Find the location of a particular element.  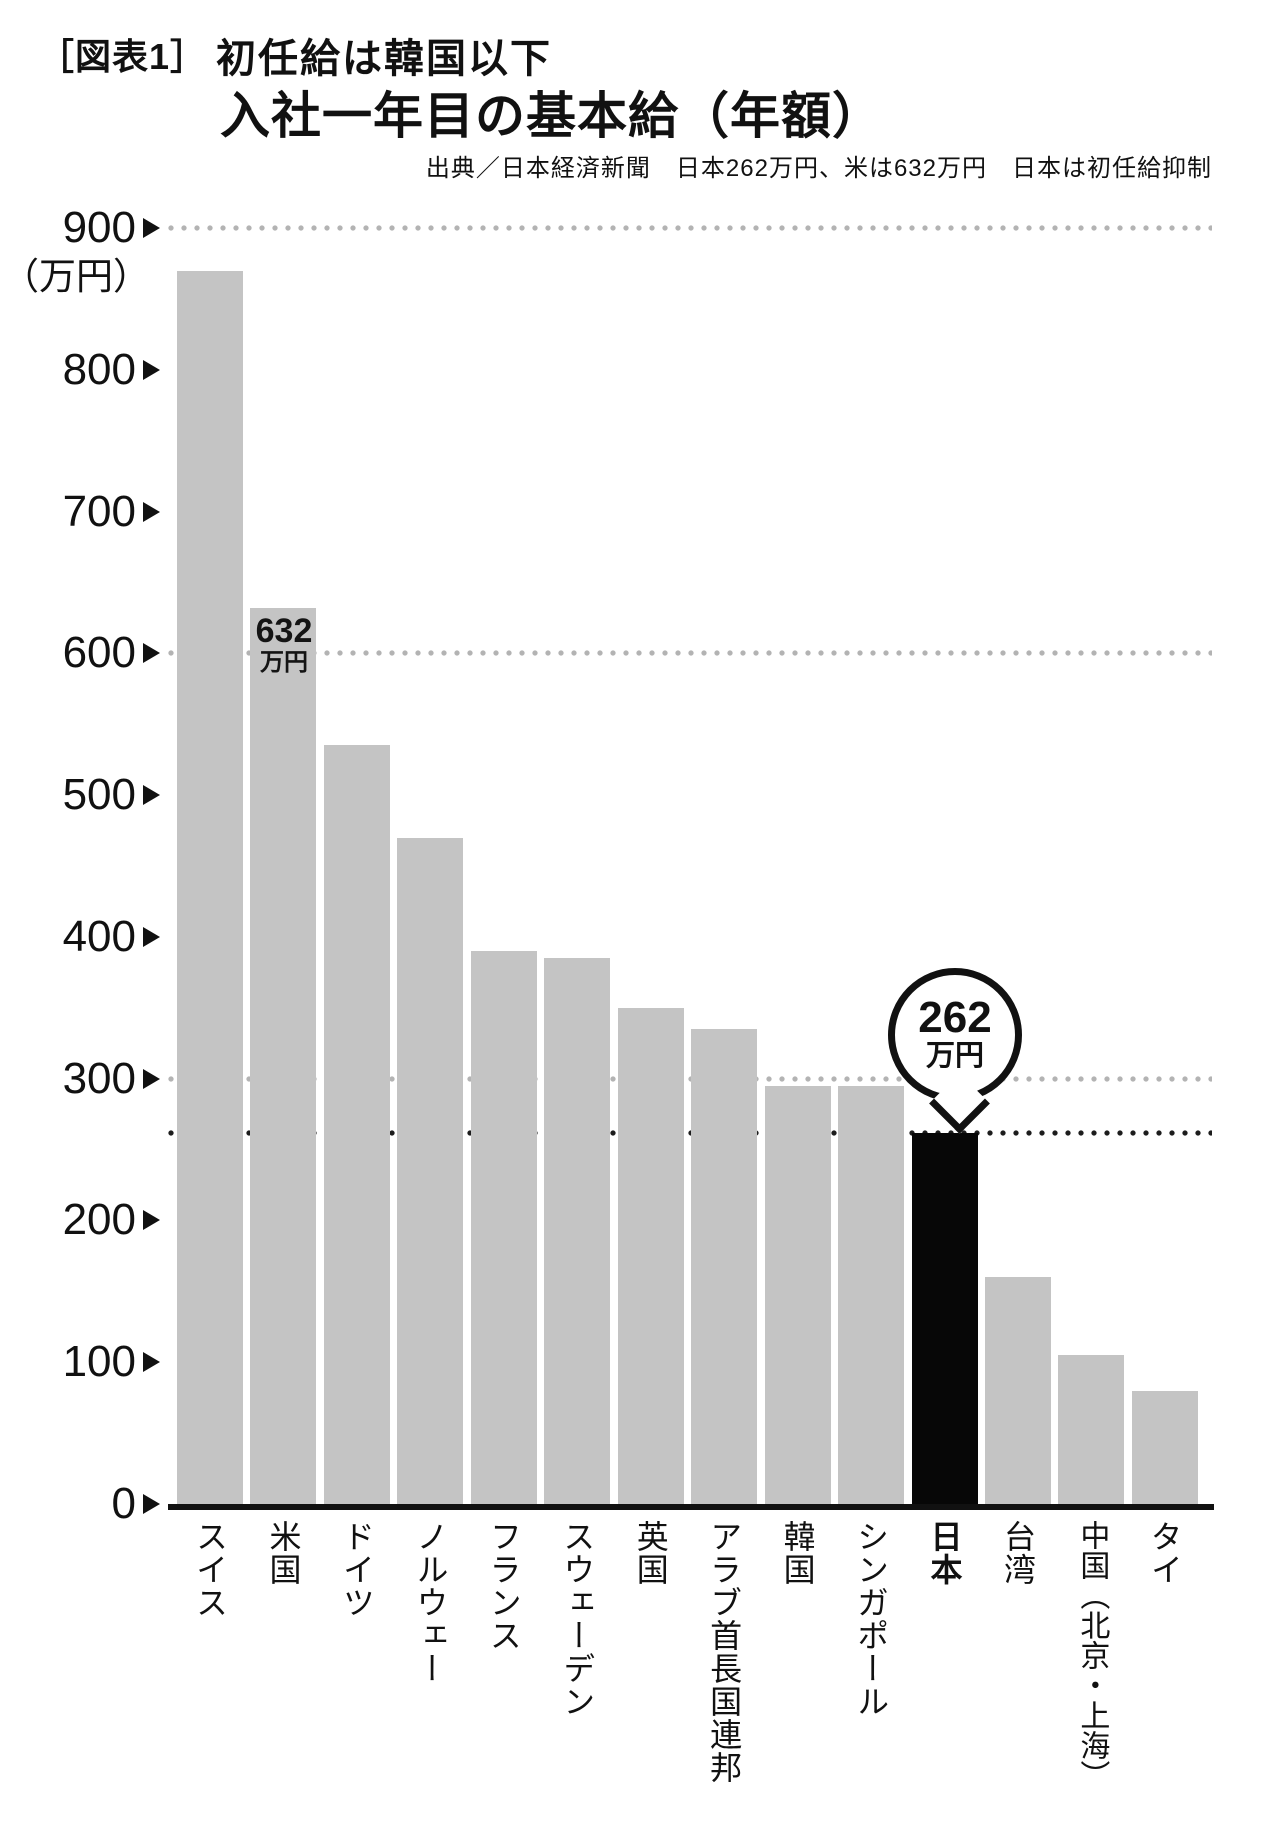

x-axis-label: 米国 is located at coordinates (283, 1553).